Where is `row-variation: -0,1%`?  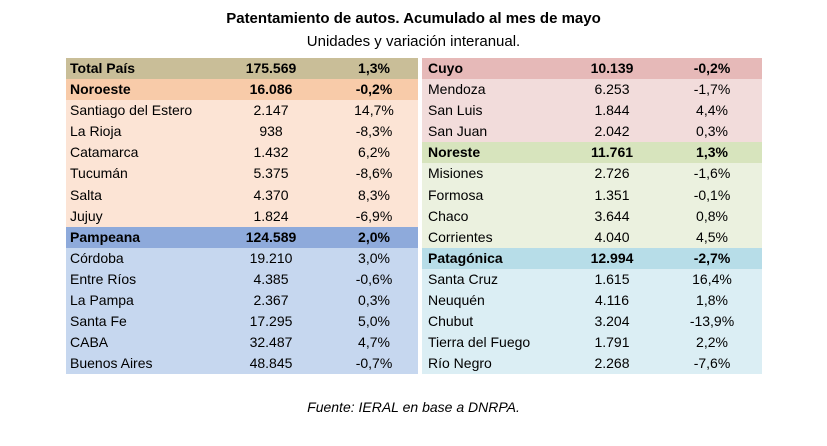
row-variation: -0,1% is located at coordinates (712, 194).